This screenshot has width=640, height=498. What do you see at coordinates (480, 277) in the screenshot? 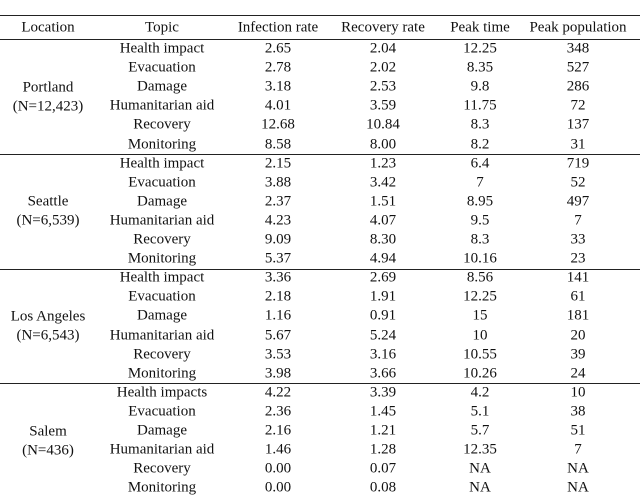
I see `value-cell: 8.56` at bounding box center [480, 277].